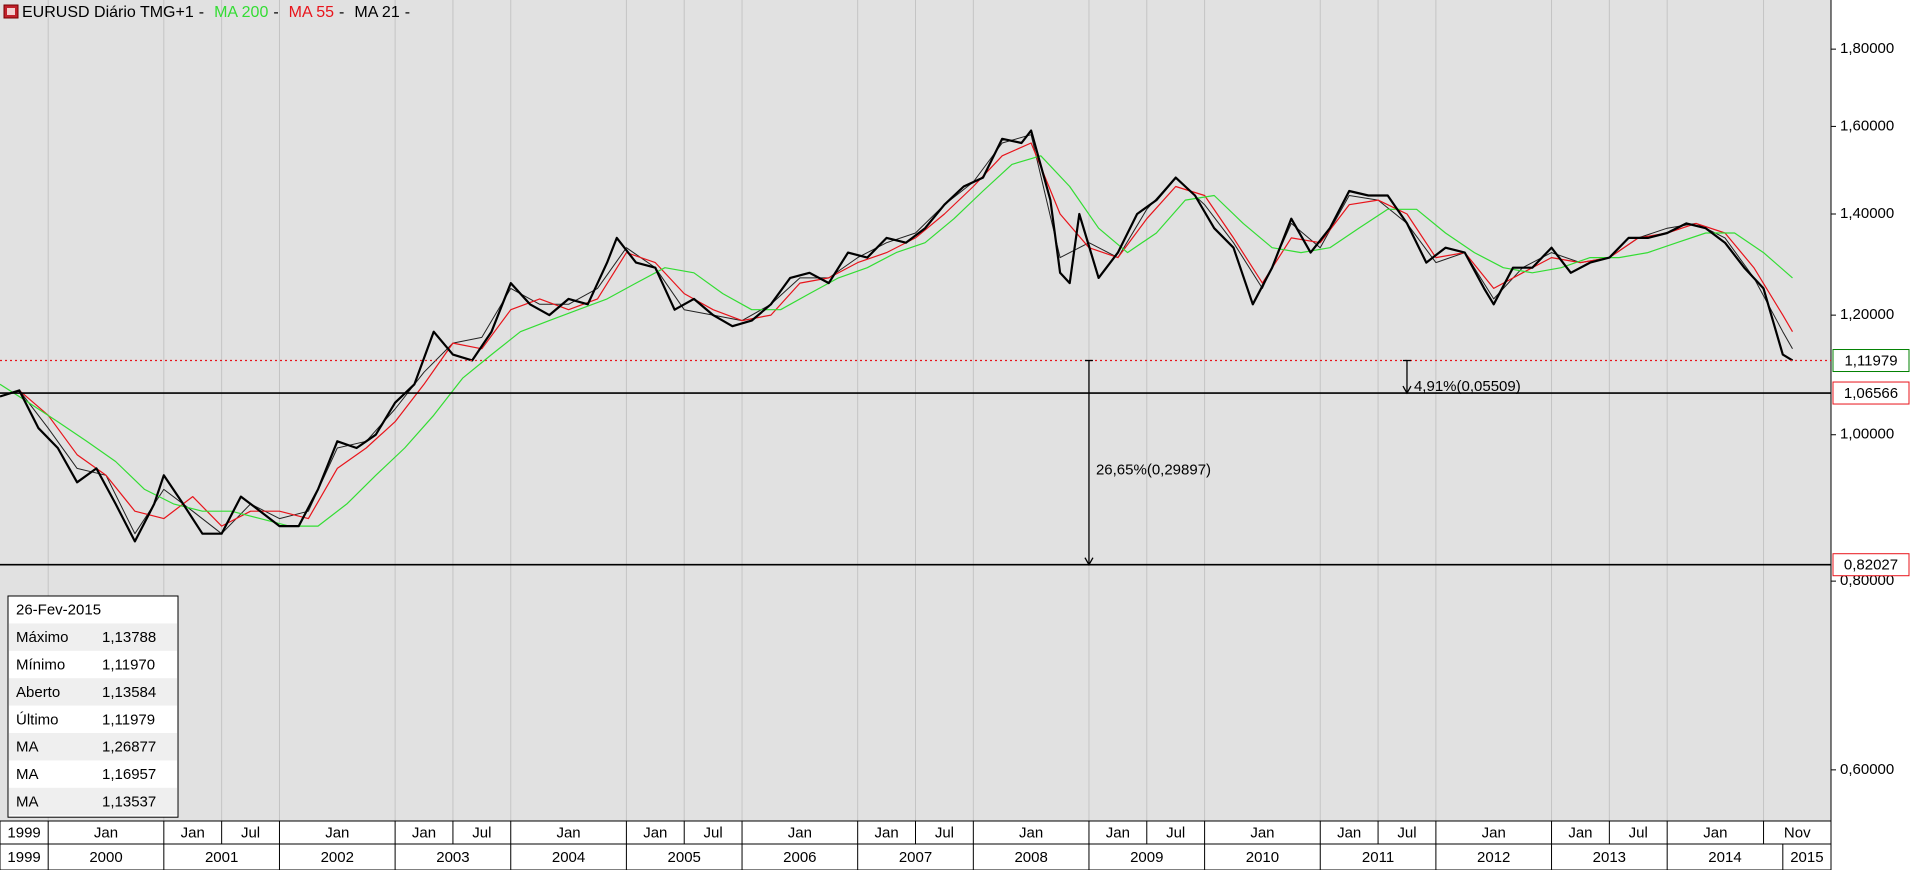 Image resolution: width=1918 pixels, height=870 pixels. Describe the element at coordinates (129, 774) in the screenshot. I see `info-value: 1,16957` at that location.